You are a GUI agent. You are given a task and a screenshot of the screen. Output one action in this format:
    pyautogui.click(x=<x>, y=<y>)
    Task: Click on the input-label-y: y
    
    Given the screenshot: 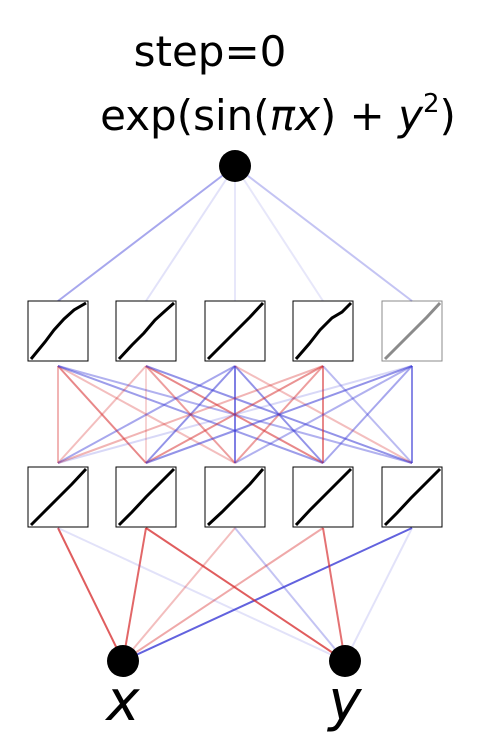 What is the action you would take?
    pyautogui.click(x=344, y=701)
    